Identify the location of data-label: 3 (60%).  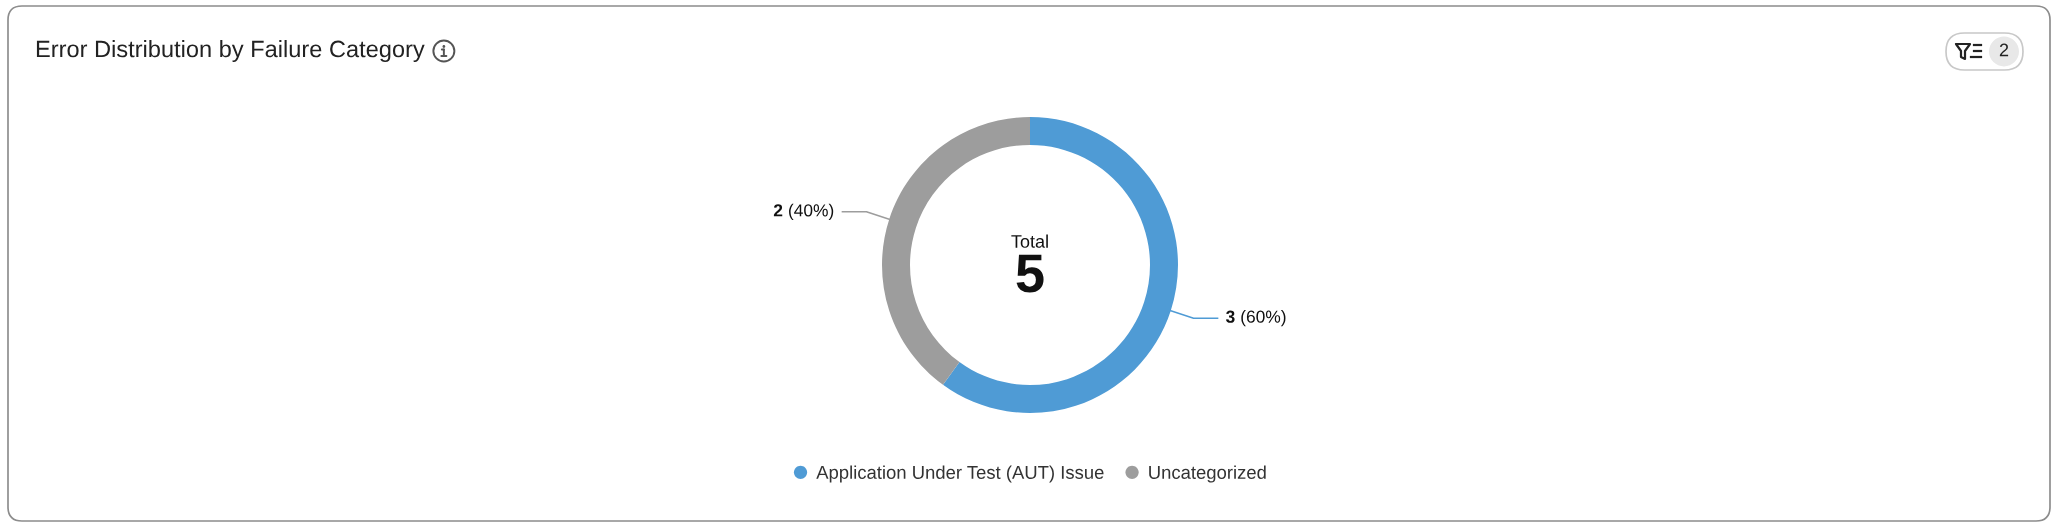
(1255, 318).